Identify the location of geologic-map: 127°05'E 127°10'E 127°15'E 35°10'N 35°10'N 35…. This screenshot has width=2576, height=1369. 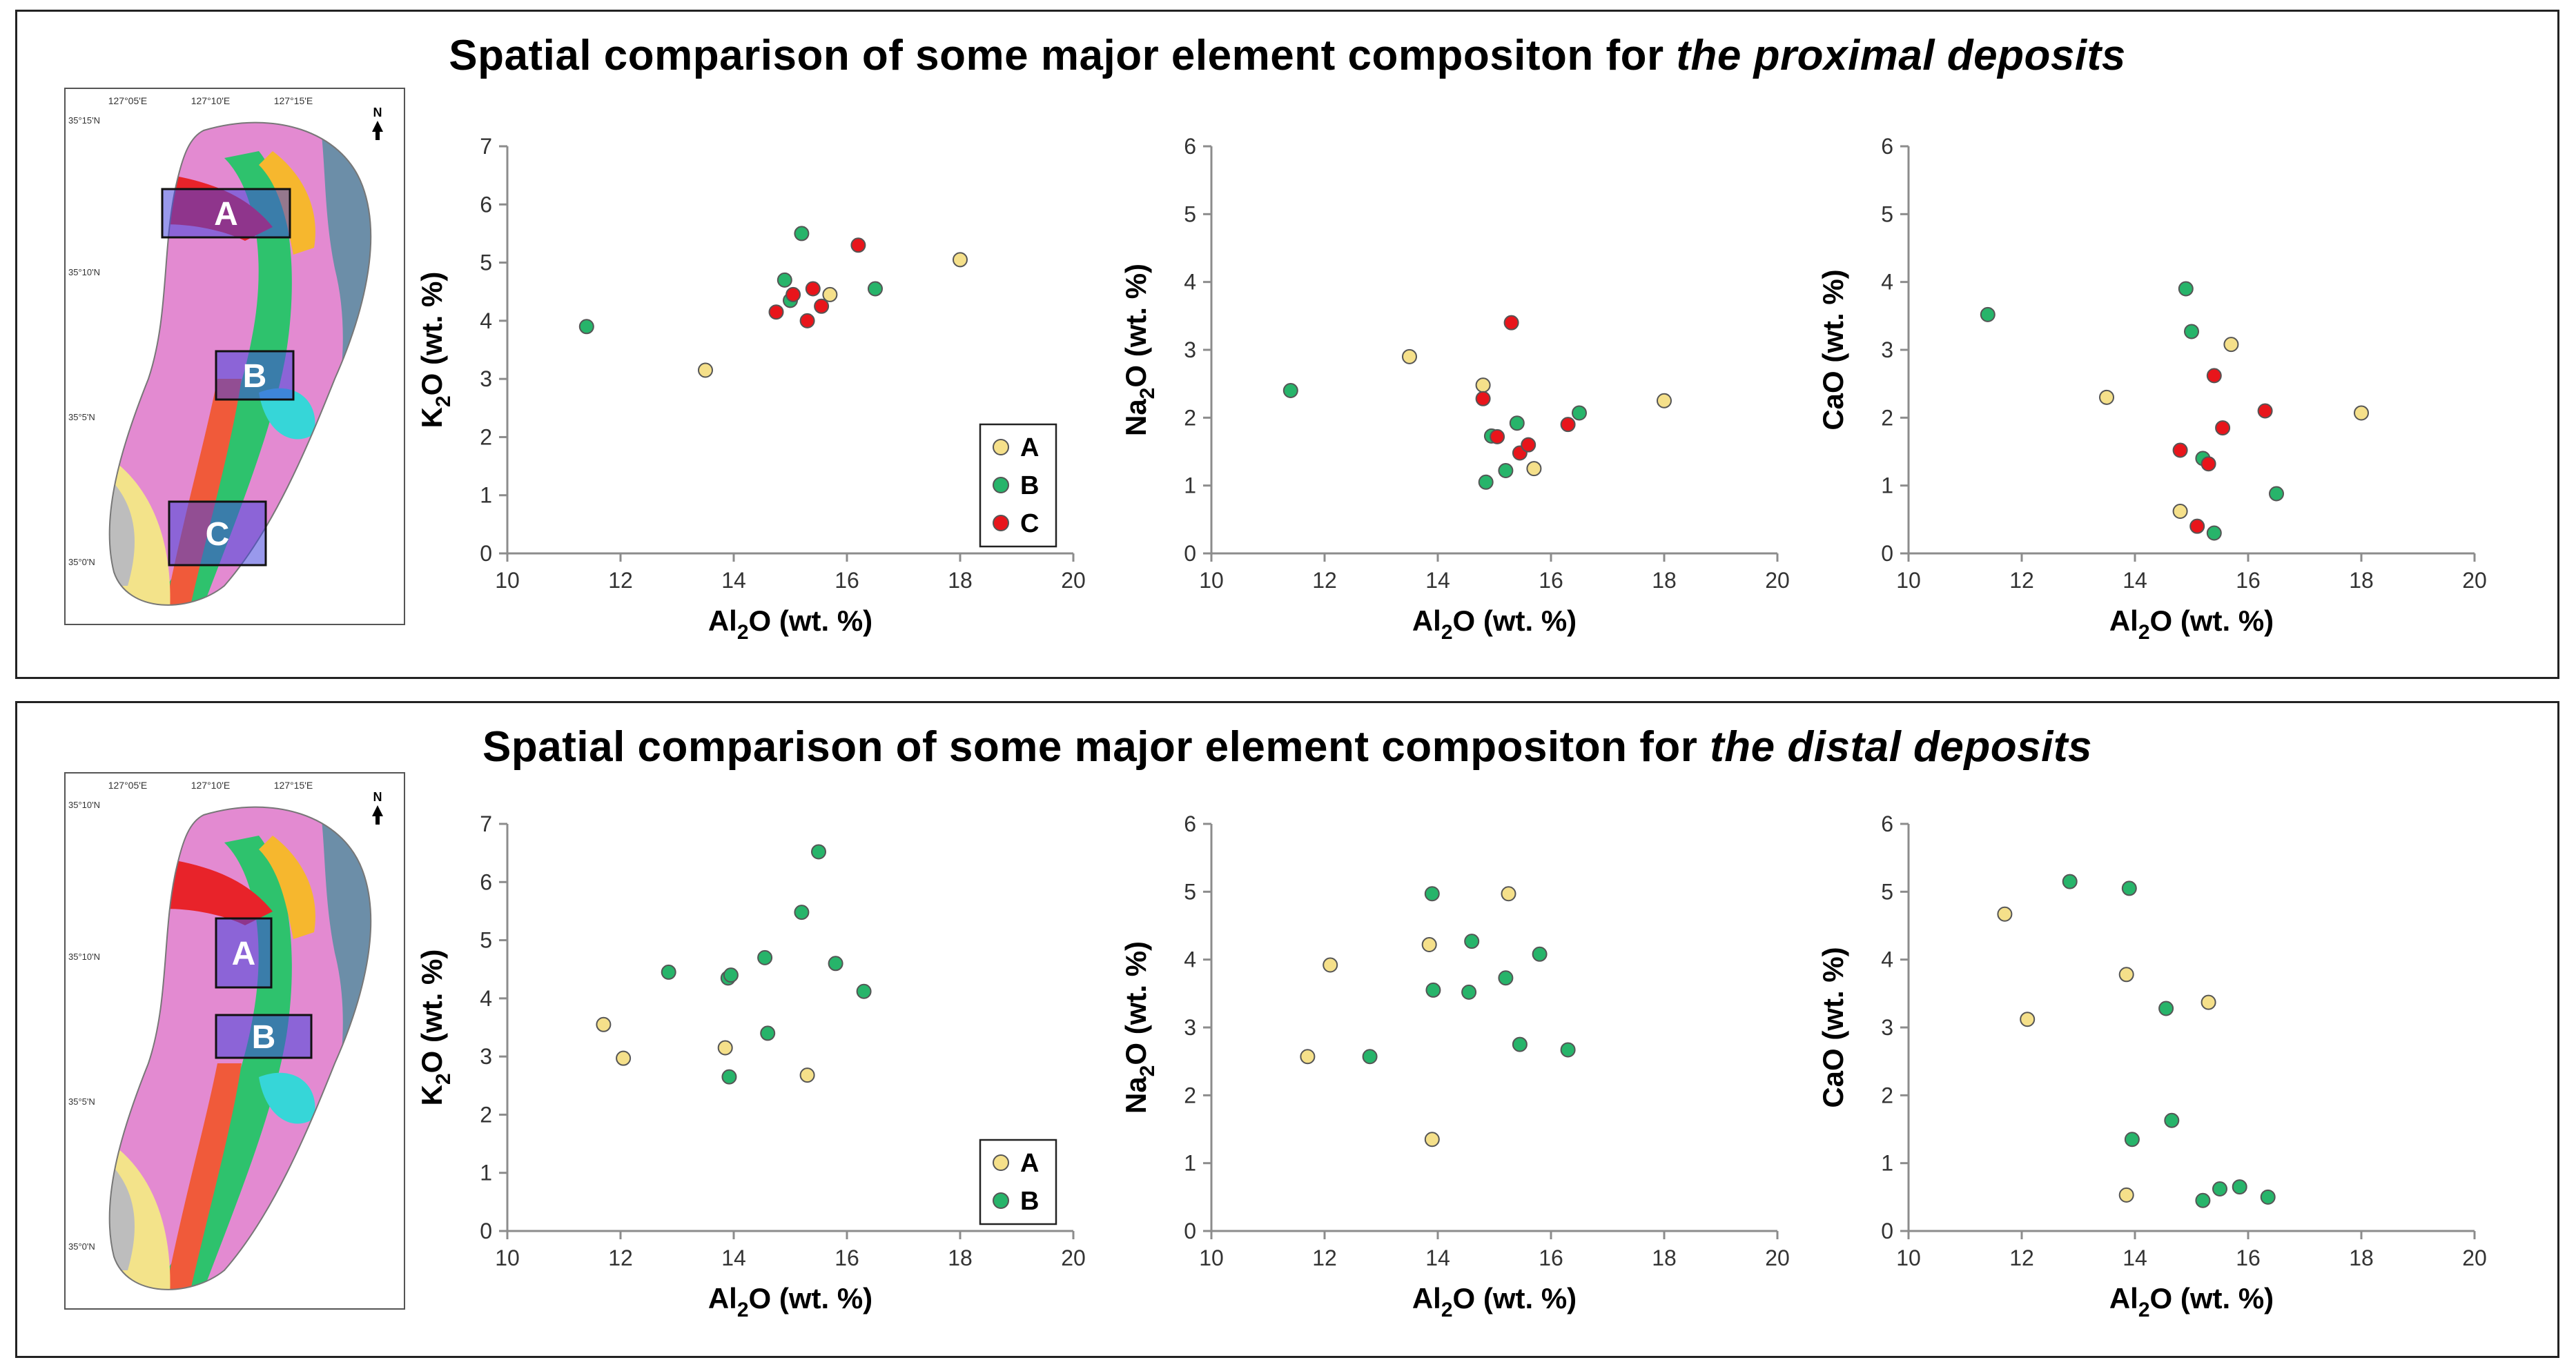
(225, 1035).